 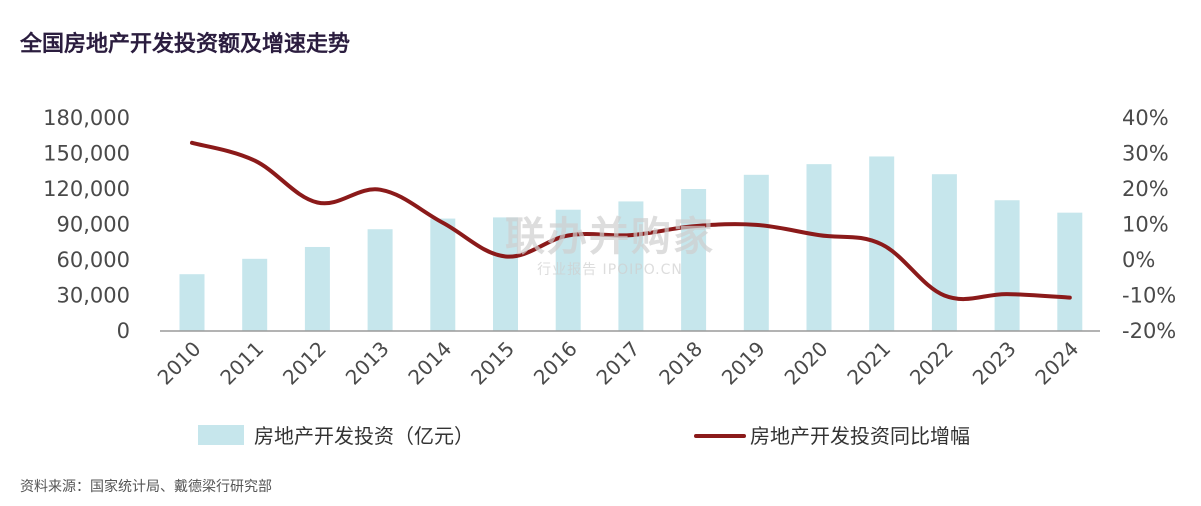 I want to click on left-tick-label: 0, so click(x=123, y=331).